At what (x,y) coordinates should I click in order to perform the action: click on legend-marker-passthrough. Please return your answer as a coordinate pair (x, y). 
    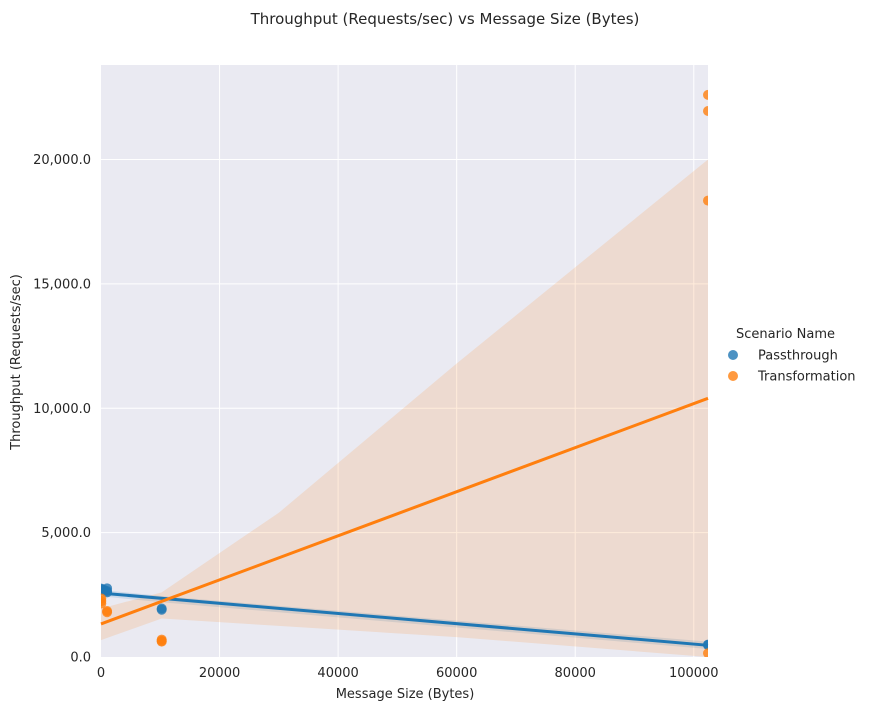
    Looking at the image, I should click on (733, 355).